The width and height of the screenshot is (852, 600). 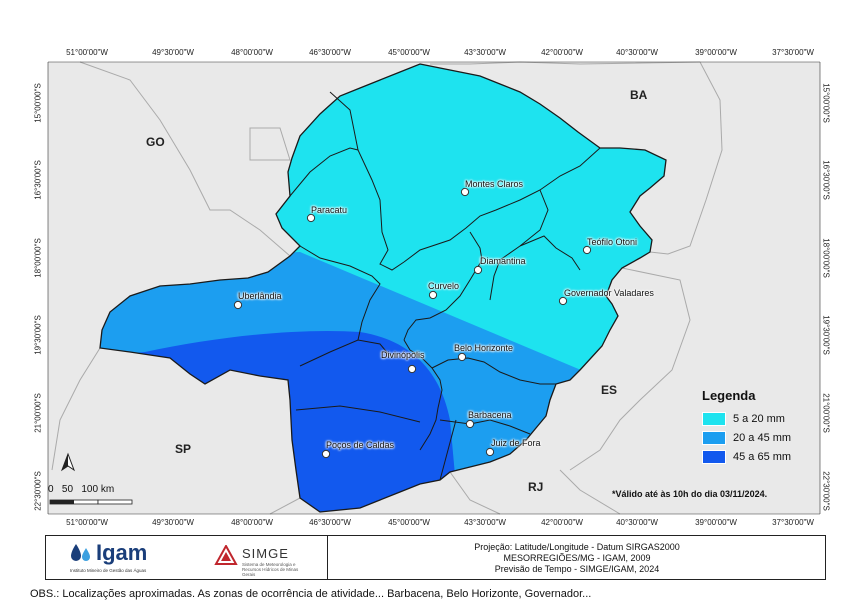 I want to click on scale-bar-labels: 0 50 100 km, so click(x=81, y=489).